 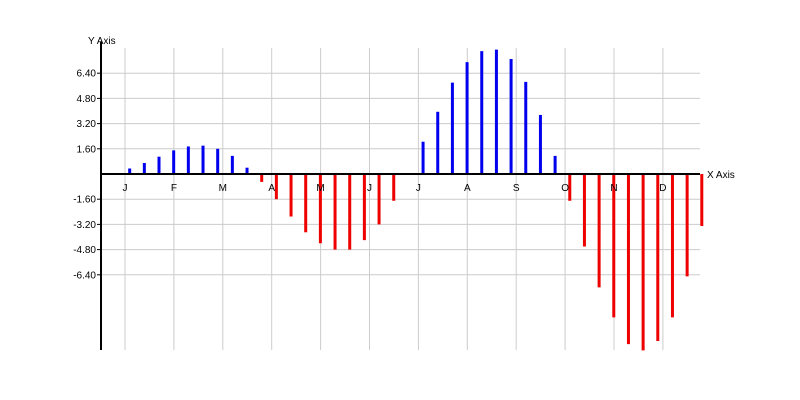 I want to click on x-tick-label: S, so click(x=516, y=188).